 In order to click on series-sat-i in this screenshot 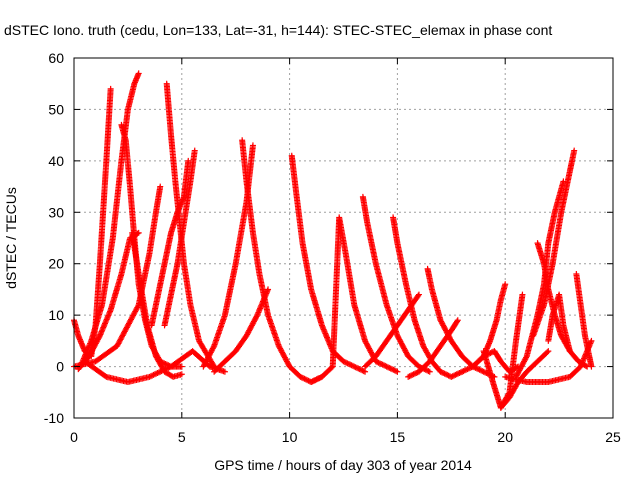, I will do `click(179, 238)`.